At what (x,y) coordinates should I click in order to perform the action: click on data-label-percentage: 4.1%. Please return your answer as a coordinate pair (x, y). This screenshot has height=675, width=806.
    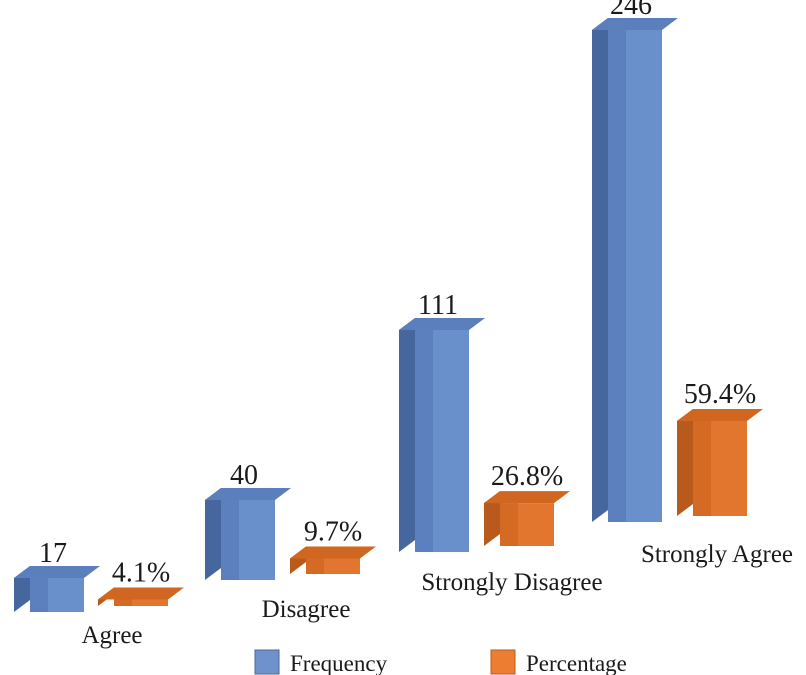
    Looking at the image, I should click on (141, 572).